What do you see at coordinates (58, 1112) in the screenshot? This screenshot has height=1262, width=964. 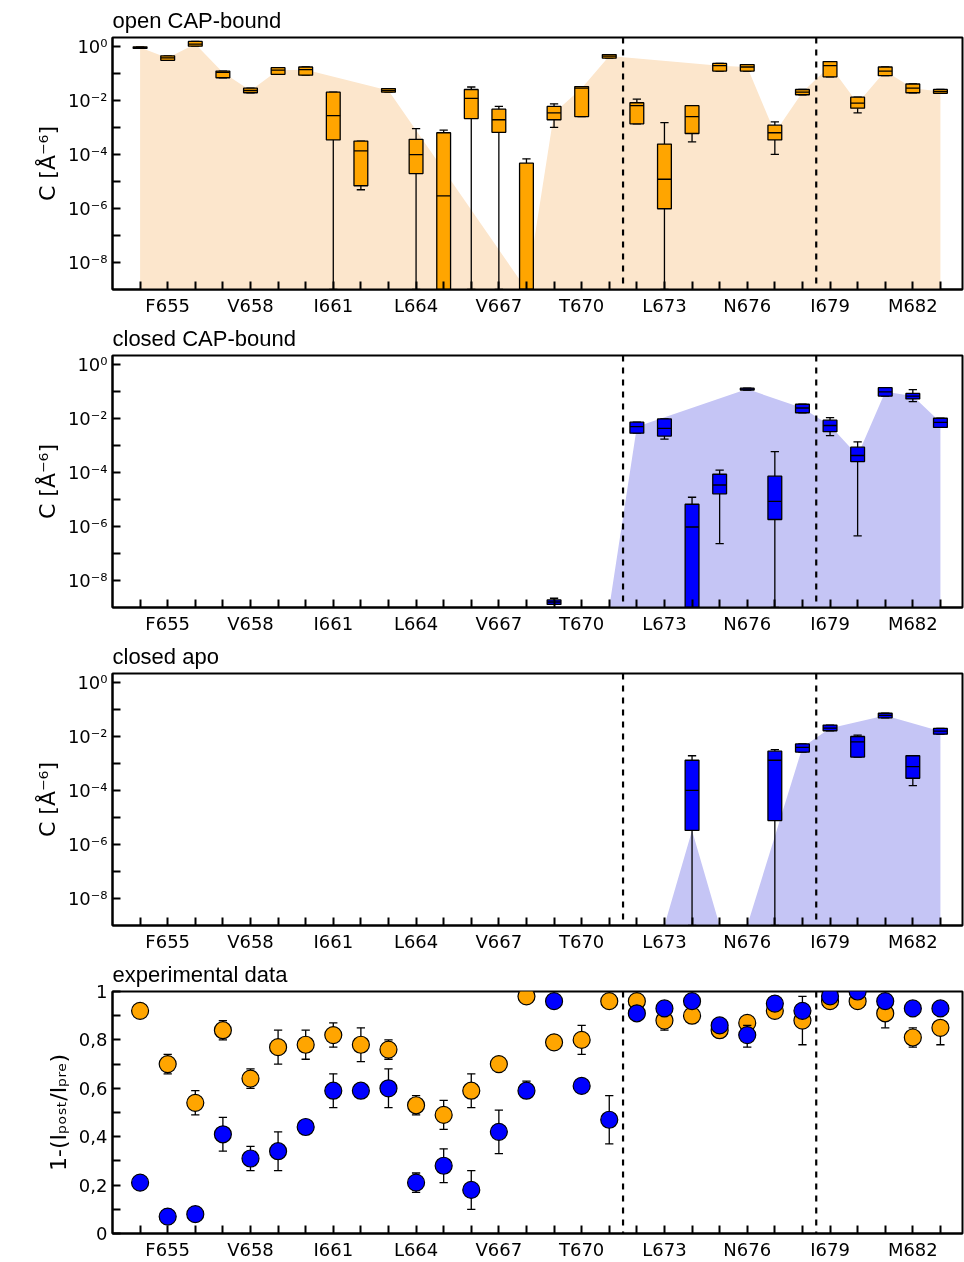 I see `y-axis-title: 1-(Iₚₒₛₜ/Iₚᵣₑ)` at bounding box center [58, 1112].